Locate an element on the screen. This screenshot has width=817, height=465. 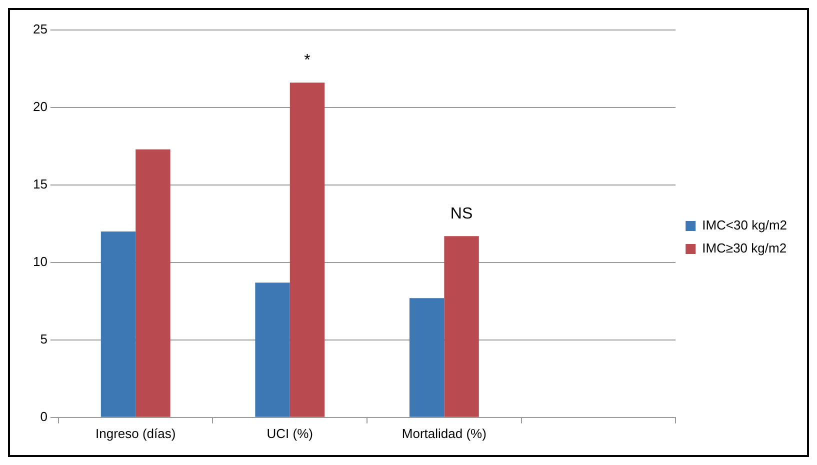
y-tick-label: 25 is located at coordinates (40, 29).